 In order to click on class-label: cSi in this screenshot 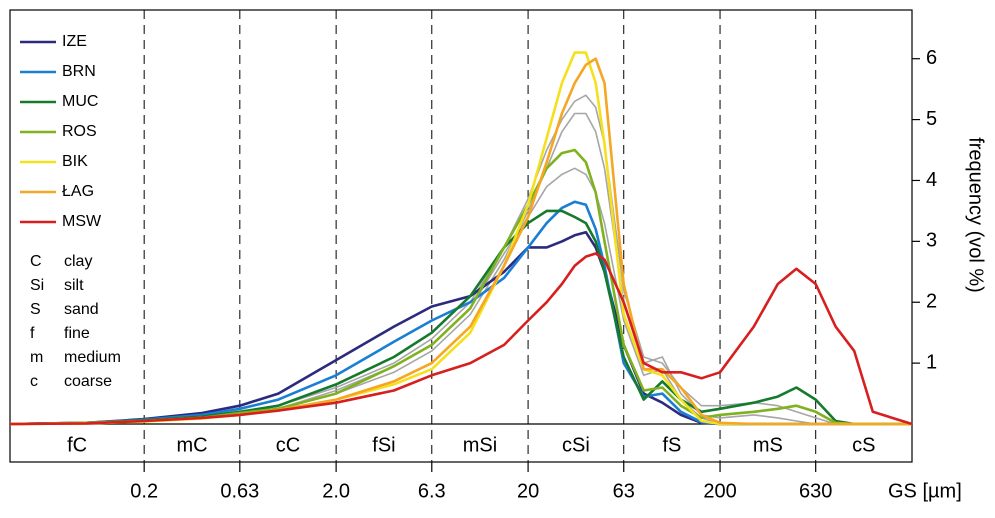, I will do `click(576, 445)`.